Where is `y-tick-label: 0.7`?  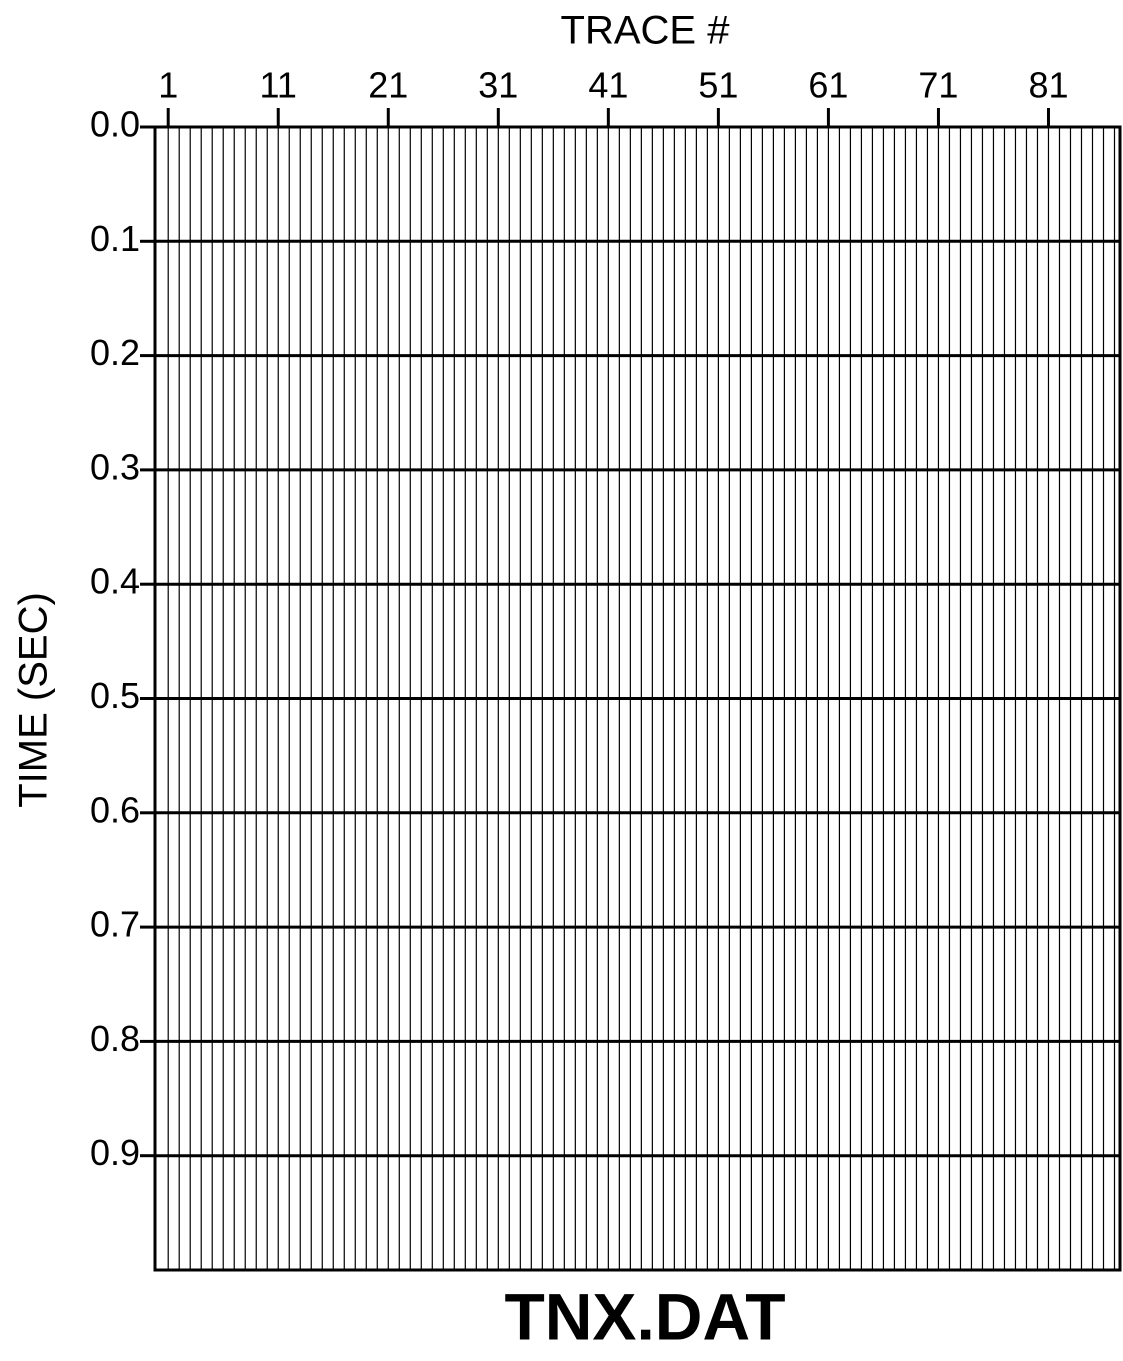
y-tick-label: 0.7 is located at coordinates (115, 924).